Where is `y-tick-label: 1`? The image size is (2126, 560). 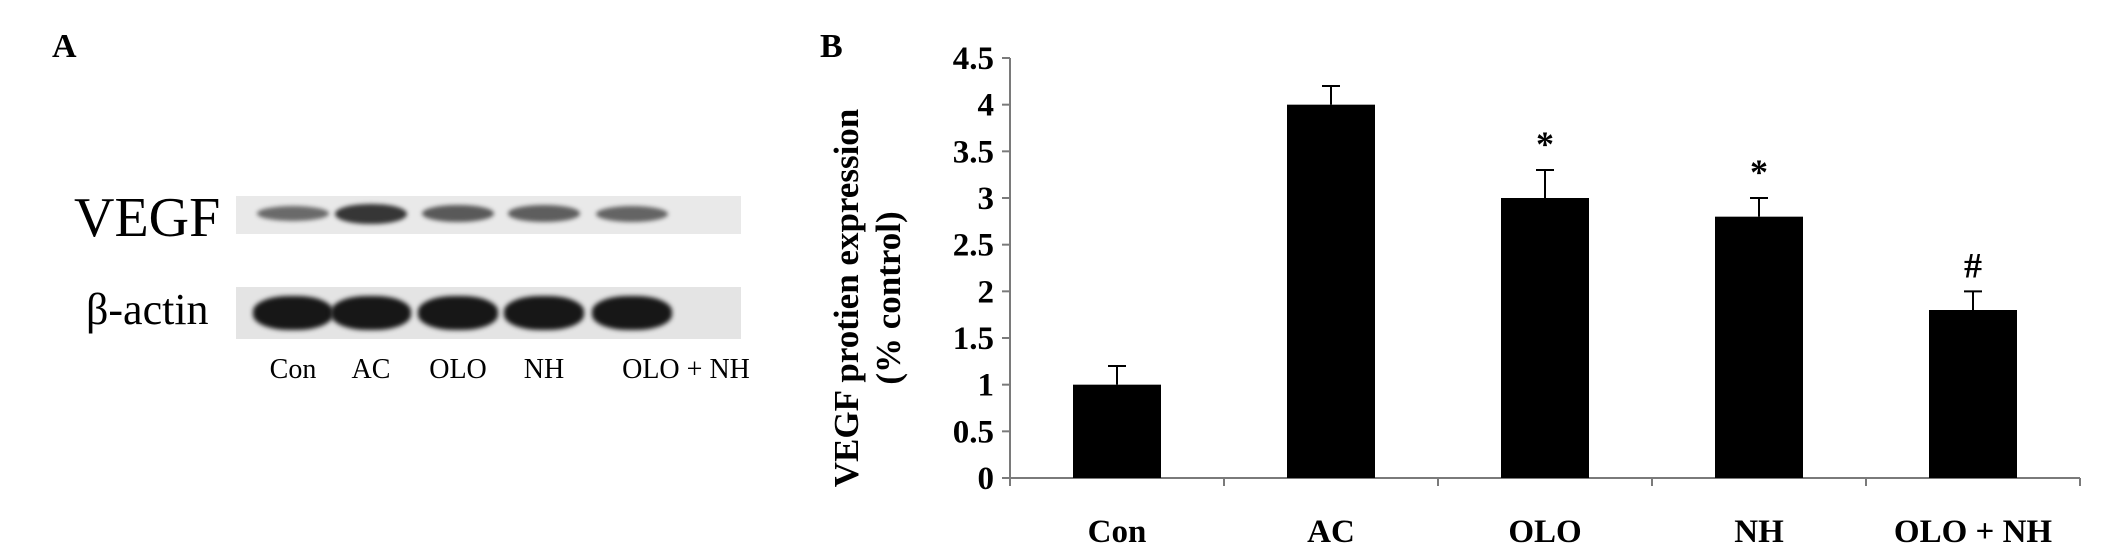
y-tick-label: 1 is located at coordinates (986, 386).